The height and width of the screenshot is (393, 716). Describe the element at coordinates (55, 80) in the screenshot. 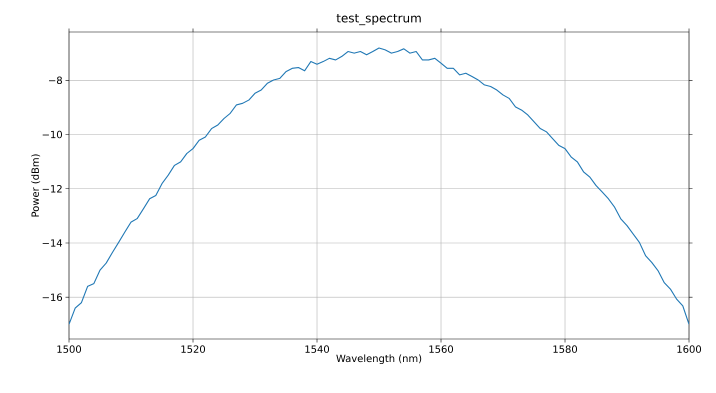

I see `y-tick-label: −8` at that location.